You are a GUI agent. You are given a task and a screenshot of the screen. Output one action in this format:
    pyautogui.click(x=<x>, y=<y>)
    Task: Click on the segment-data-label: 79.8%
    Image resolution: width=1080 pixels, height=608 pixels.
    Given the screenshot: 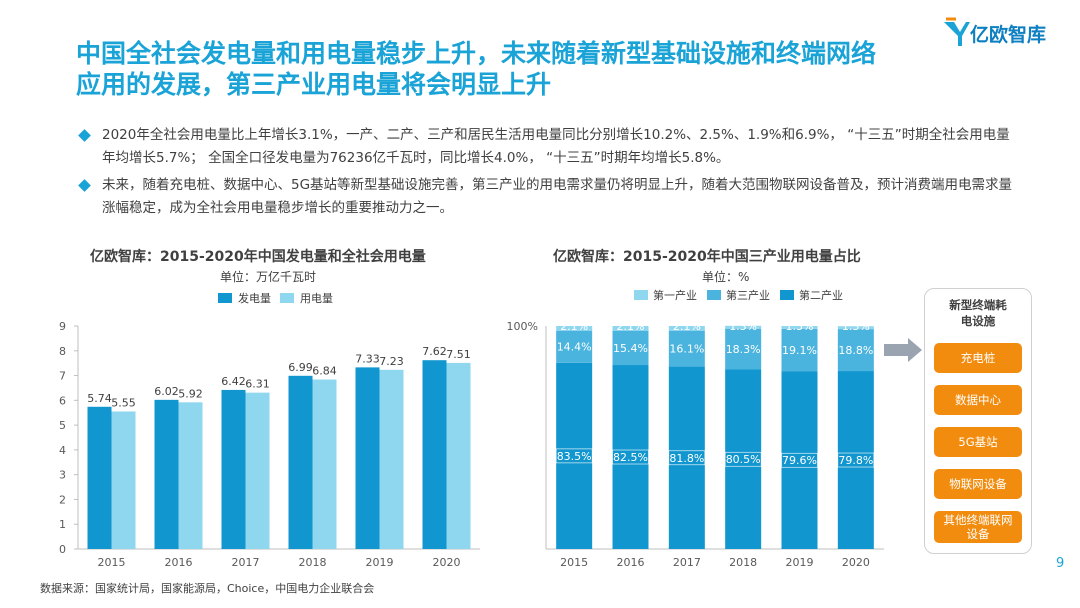 What is the action you would take?
    pyautogui.click(x=855, y=460)
    